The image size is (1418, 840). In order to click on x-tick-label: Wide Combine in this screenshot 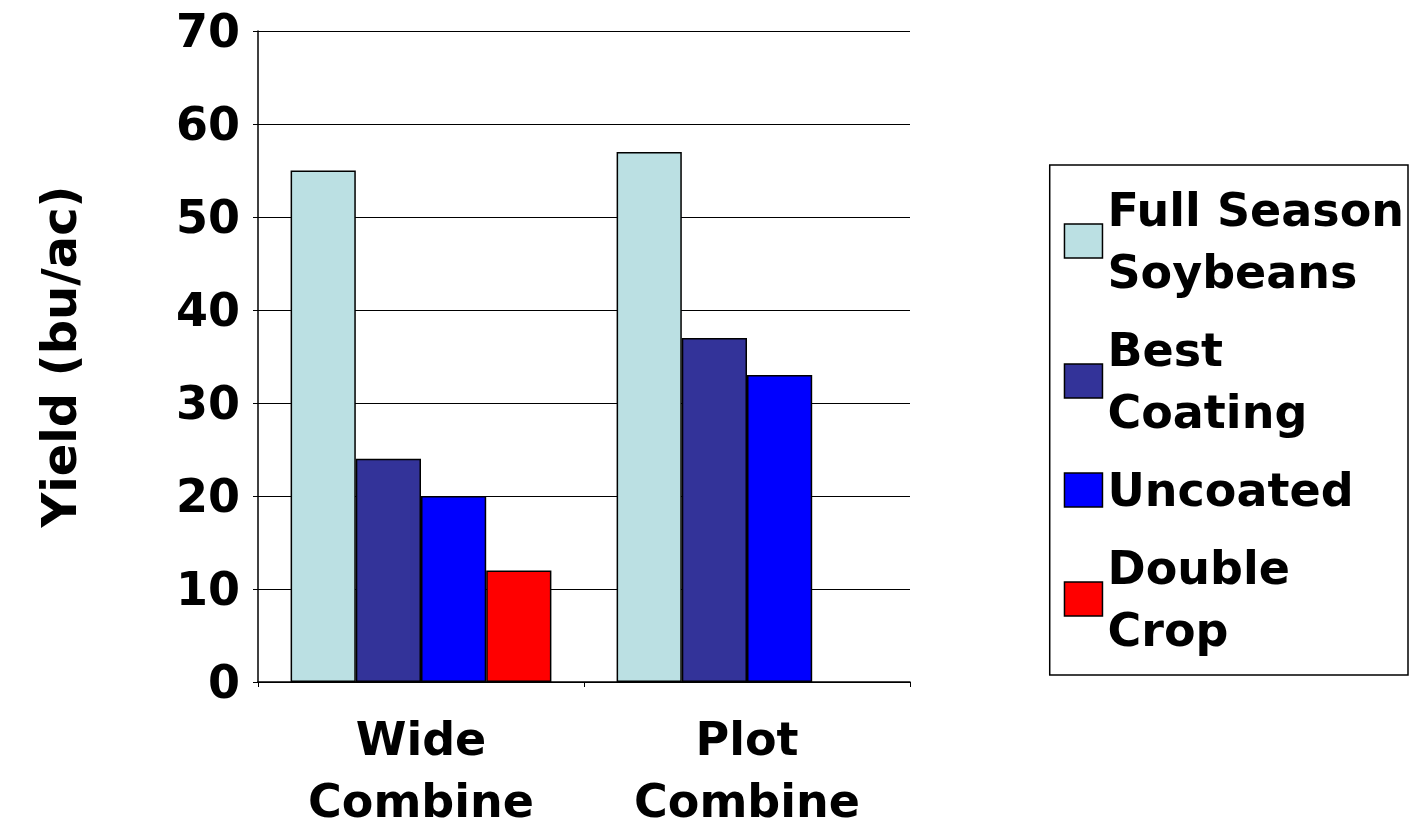, I will do `click(421, 770)`.